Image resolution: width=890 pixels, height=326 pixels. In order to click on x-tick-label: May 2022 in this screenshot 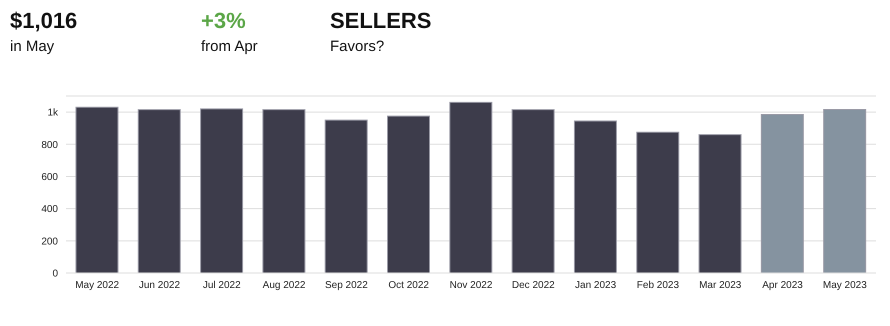, I will do `click(97, 286)`.